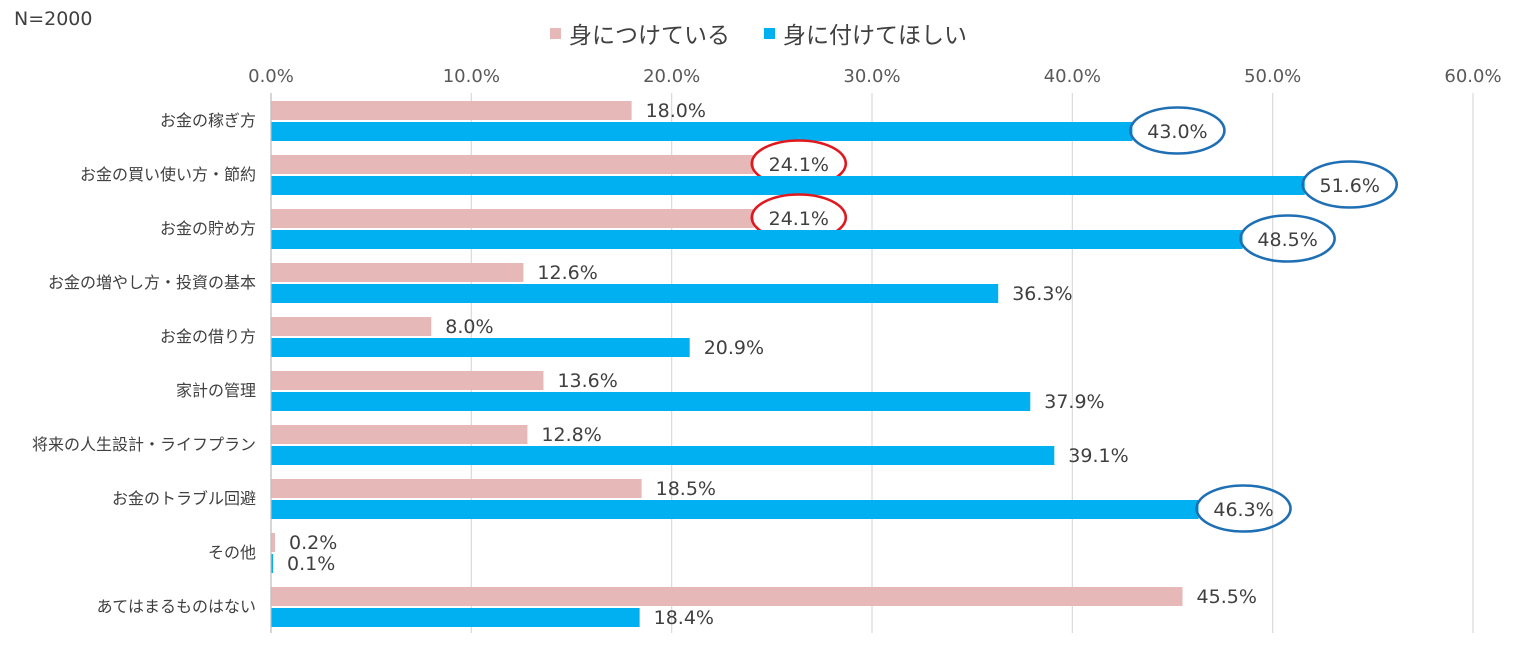 The width and height of the screenshot is (1529, 657). I want to click on legend-item-acquired: 身につけている, so click(640, 33).